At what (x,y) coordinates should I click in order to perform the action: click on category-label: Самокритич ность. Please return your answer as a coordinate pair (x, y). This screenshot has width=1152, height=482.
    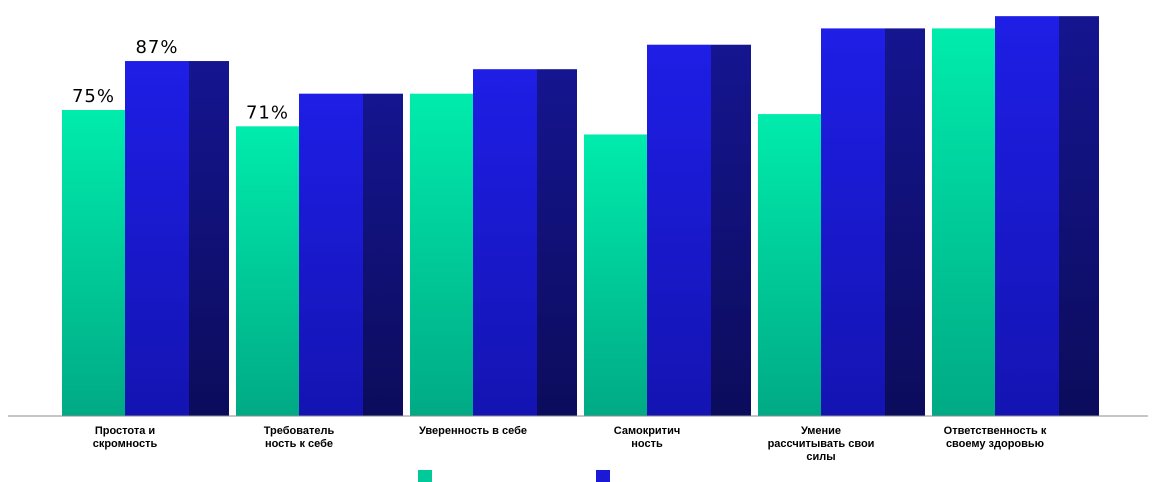
    Looking at the image, I should click on (647, 437).